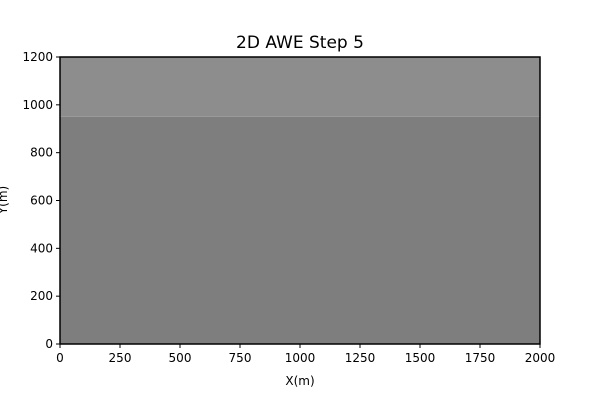 The image size is (600, 400). What do you see at coordinates (480, 358) in the screenshot?
I see `x-tick-label: 1750` at bounding box center [480, 358].